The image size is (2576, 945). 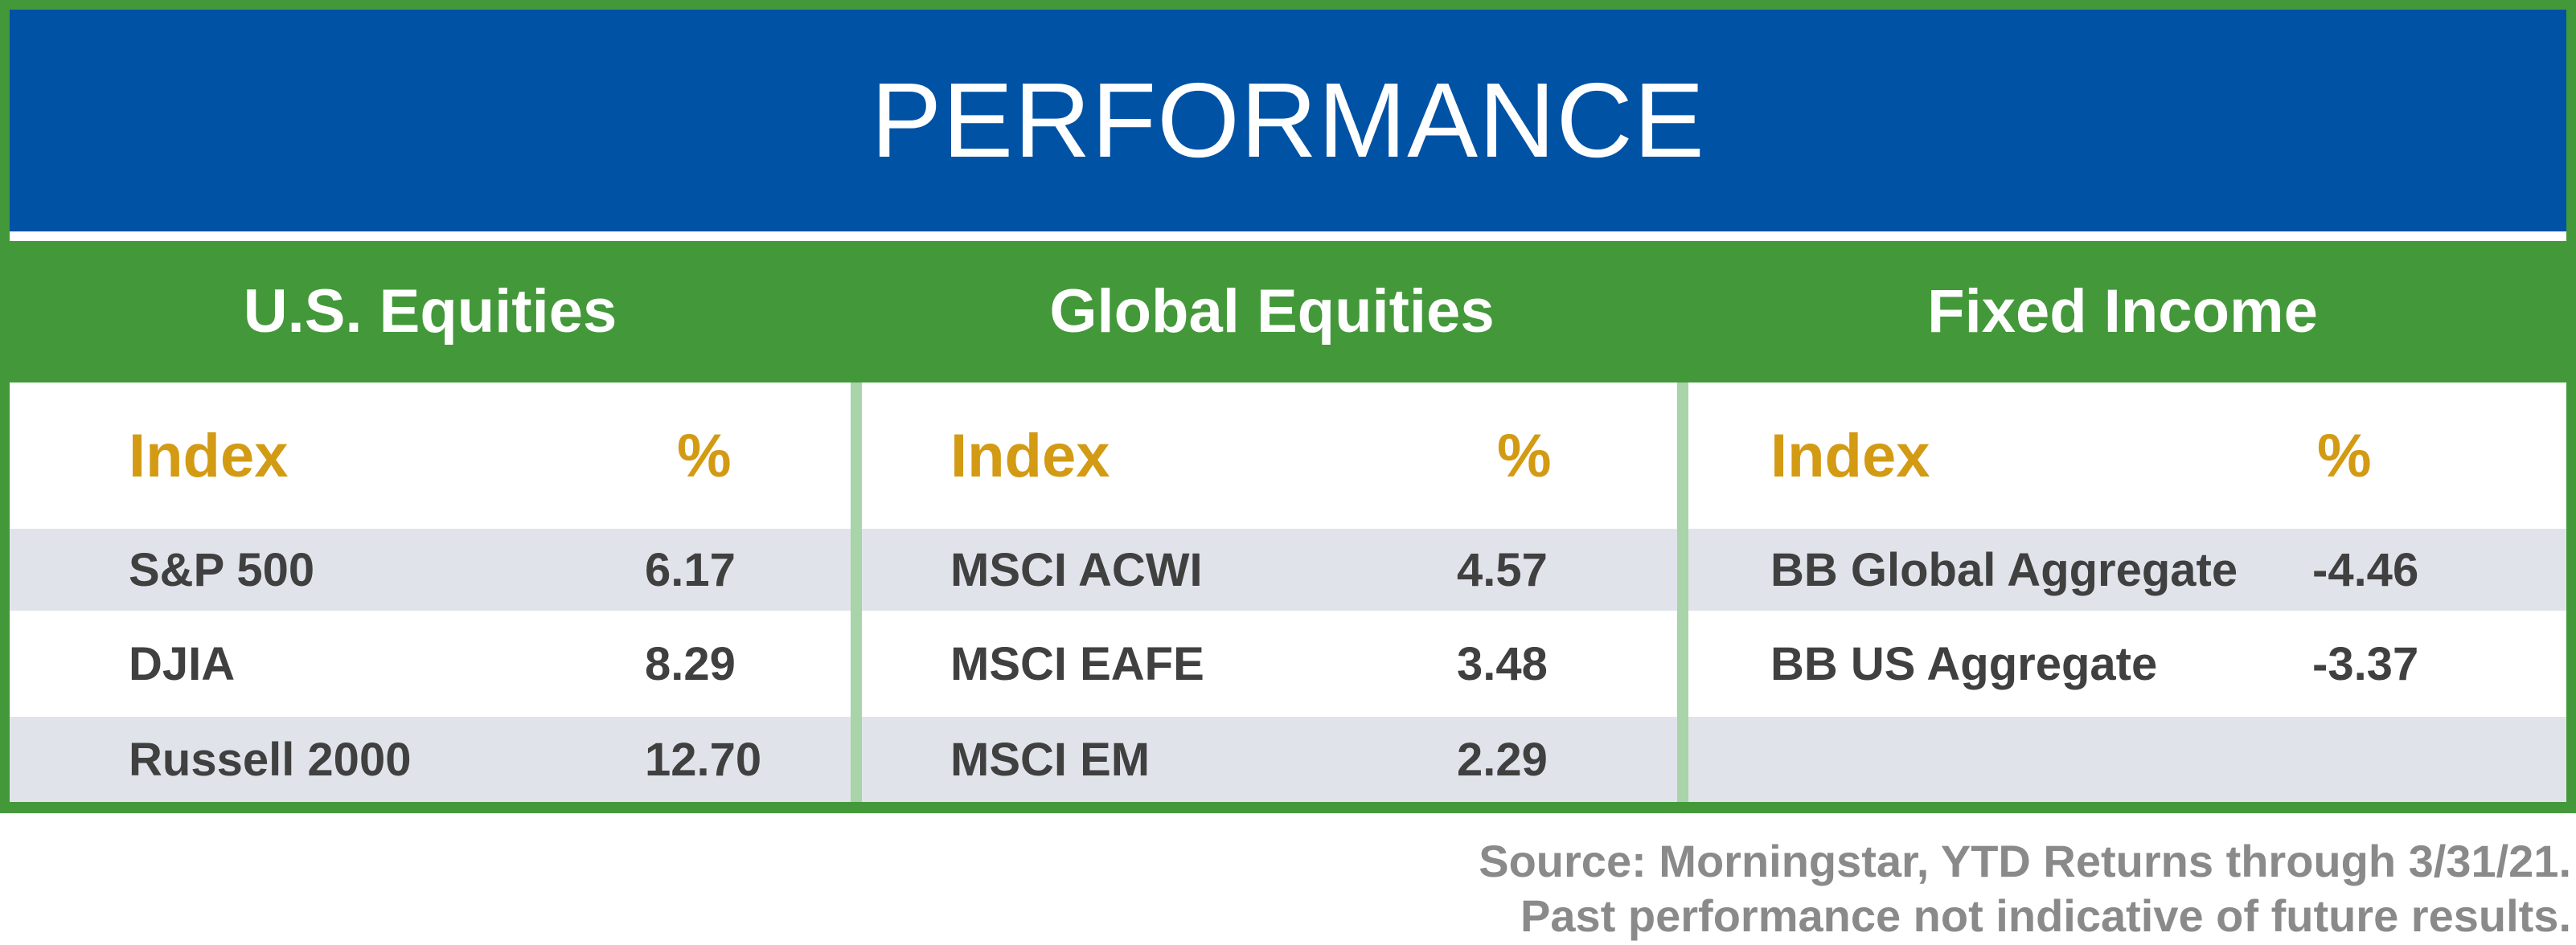 I want to click on table-row: MSCI ACWI 4.57, so click(x=1272, y=570).